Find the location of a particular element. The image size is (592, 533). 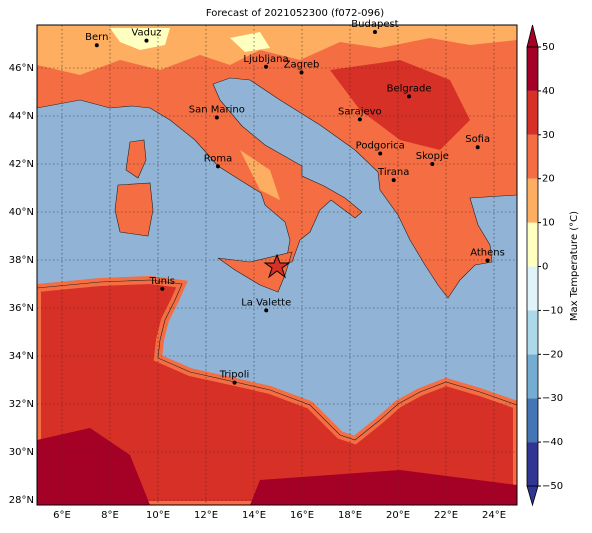

colorbar-tick-label: 30 is located at coordinates (548, 135).